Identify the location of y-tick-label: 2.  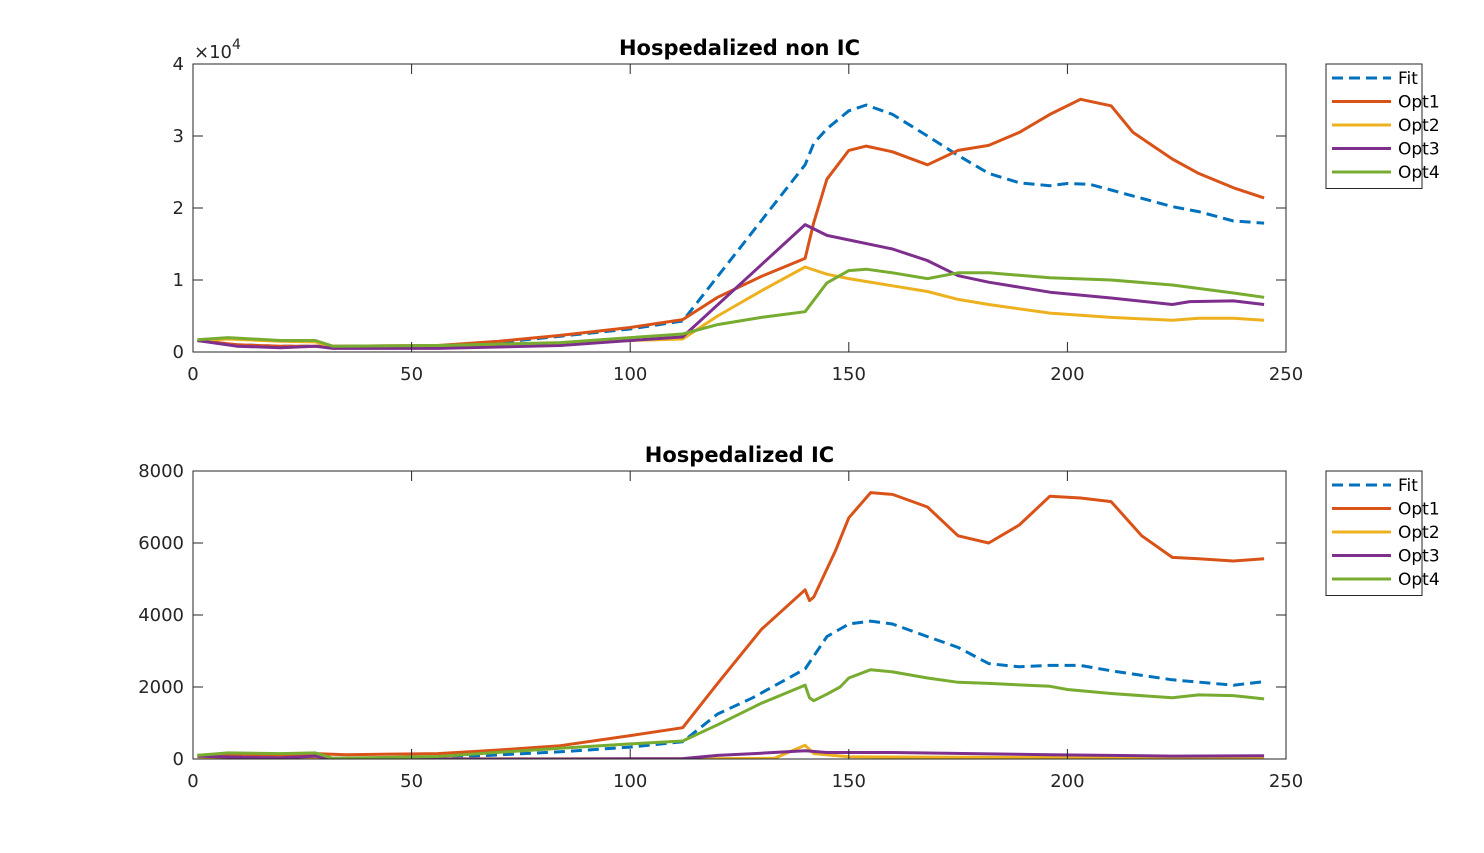
(178, 208).